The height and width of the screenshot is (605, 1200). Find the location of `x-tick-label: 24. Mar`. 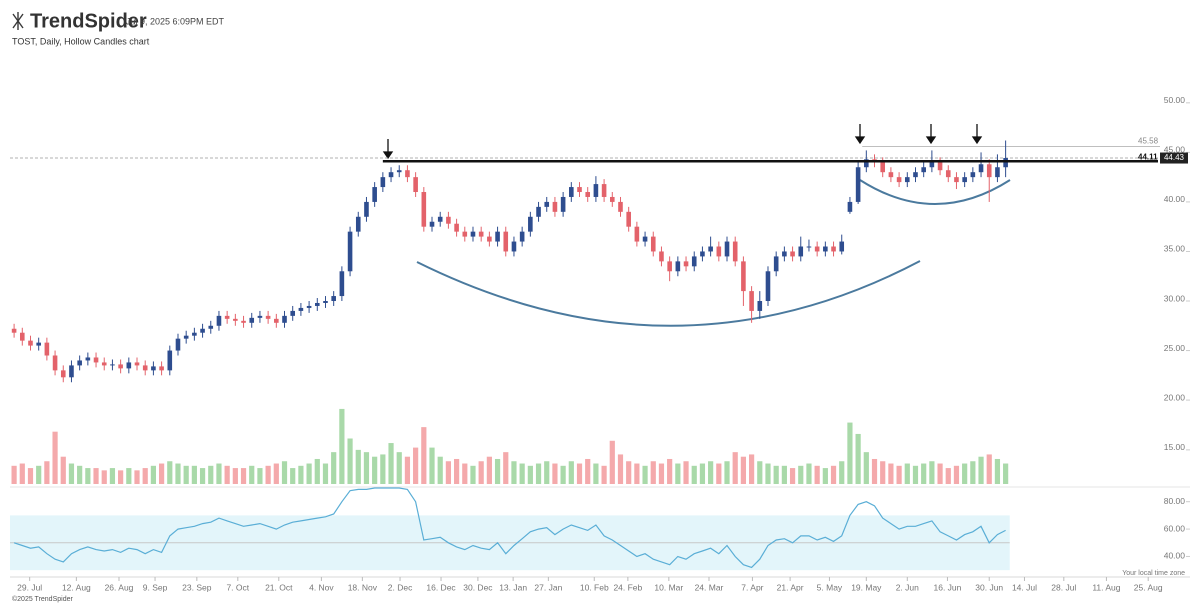

x-tick-label: 24. Mar is located at coordinates (709, 587).